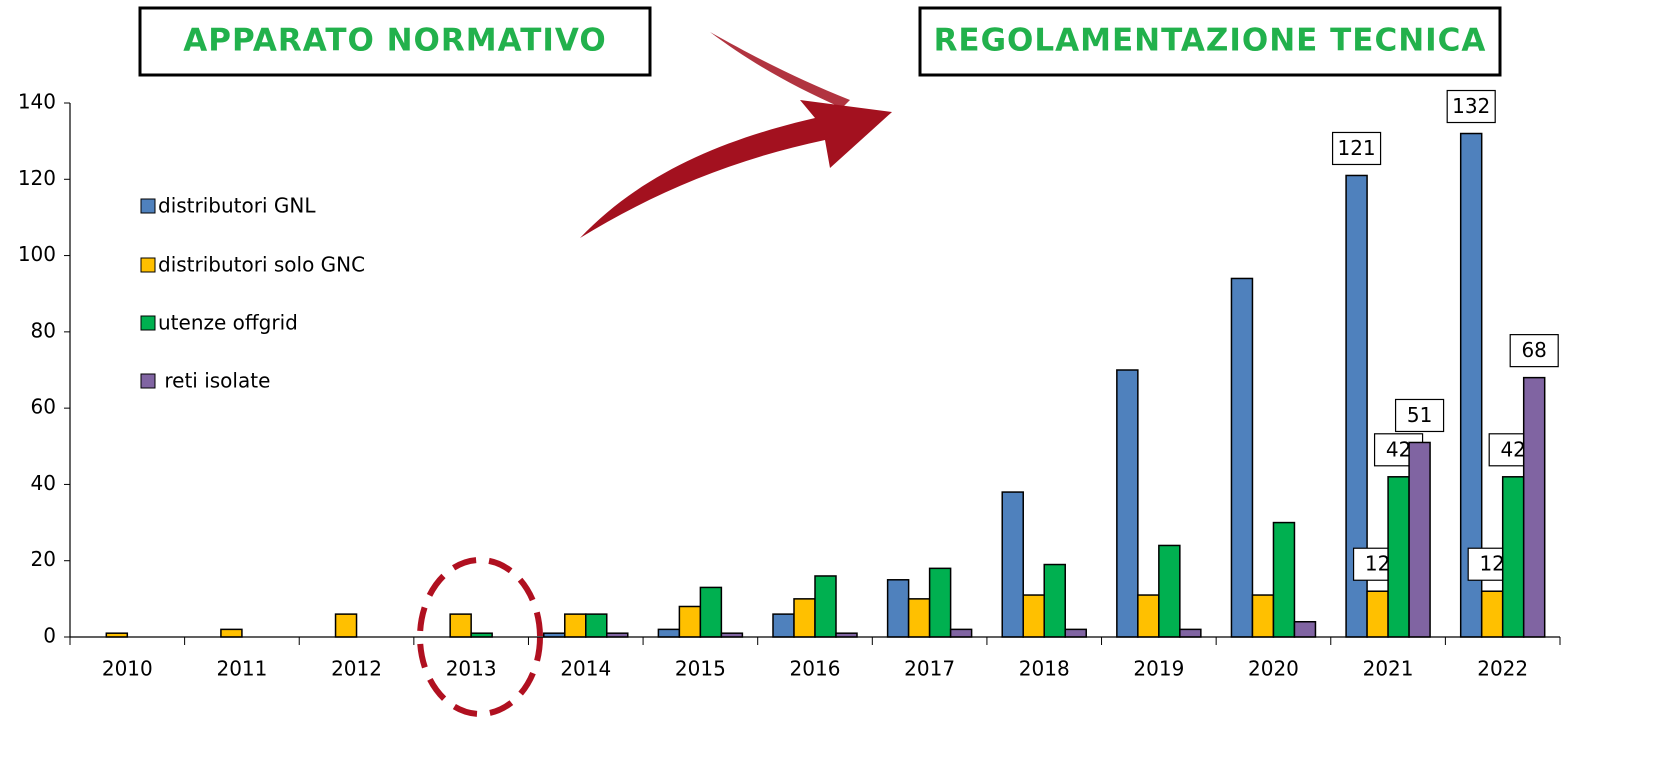 The height and width of the screenshot is (771, 1680). I want to click on header-left: APPARATO NORMATIVO, so click(394, 41).